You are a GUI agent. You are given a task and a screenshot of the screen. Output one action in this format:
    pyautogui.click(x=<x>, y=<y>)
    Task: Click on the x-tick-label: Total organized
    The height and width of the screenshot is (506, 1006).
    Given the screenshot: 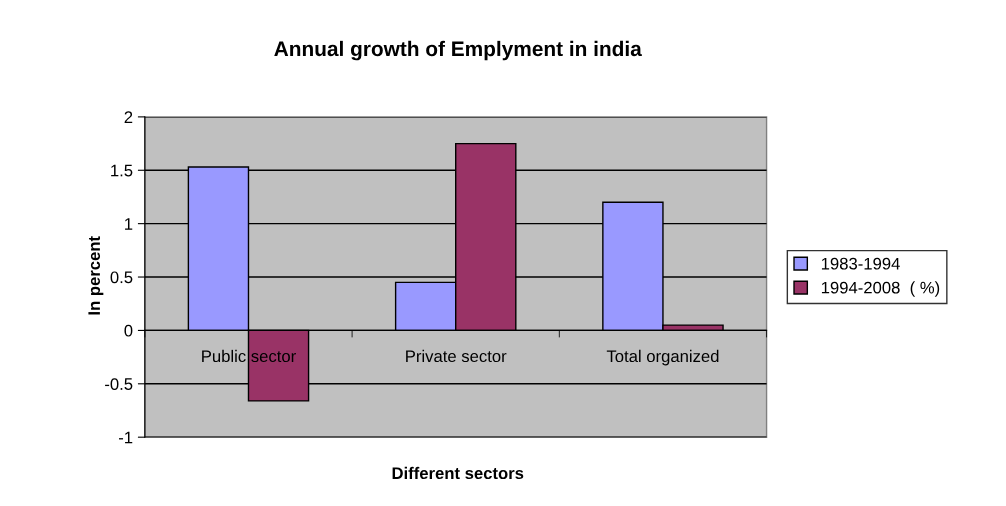 What is the action you would take?
    pyautogui.click(x=662, y=357)
    